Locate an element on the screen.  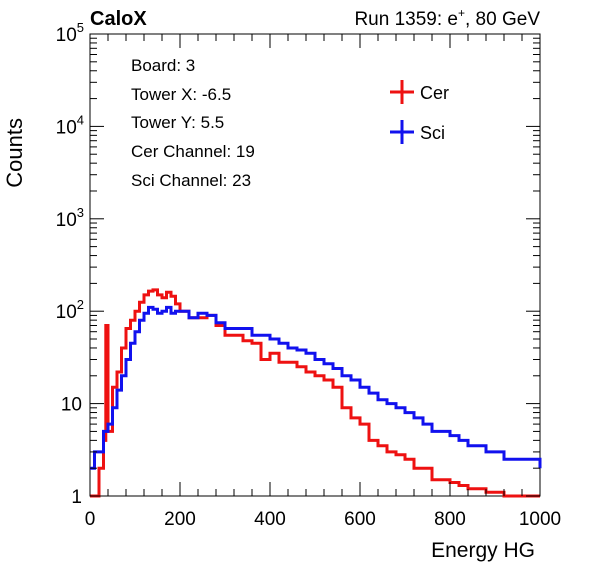
legend: Cer Sci is located at coordinates (419, 112).